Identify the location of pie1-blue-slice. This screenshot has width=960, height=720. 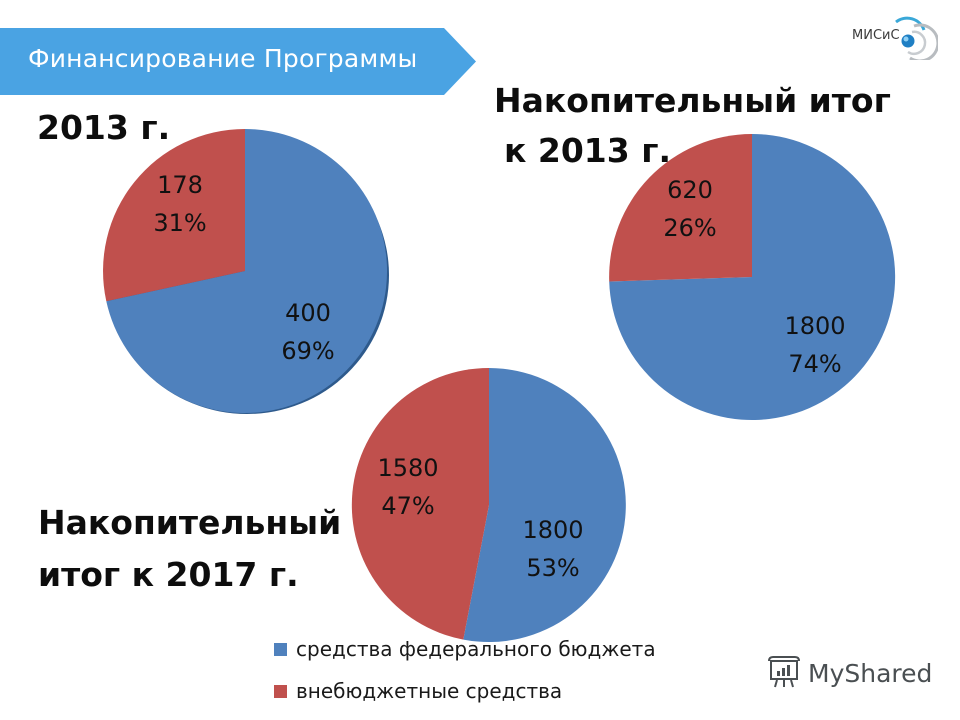
(247, 271).